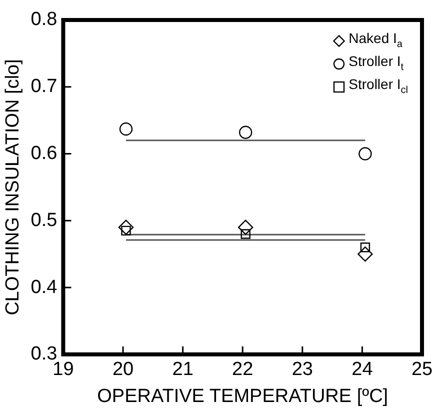 The image size is (448, 410). Describe the element at coordinates (243, 369) in the screenshot. I see `x-tick-label: 22` at that location.